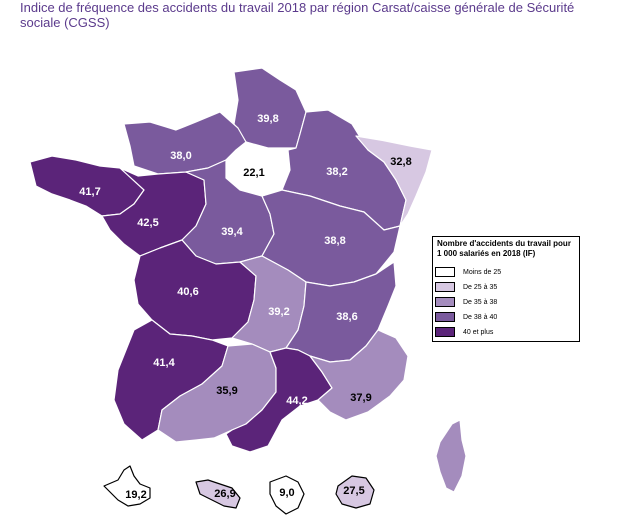 Image resolution: width=617 pixels, height=528 pixels. I want to click on label-centre-ouest: 40,6, so click(187, 292).